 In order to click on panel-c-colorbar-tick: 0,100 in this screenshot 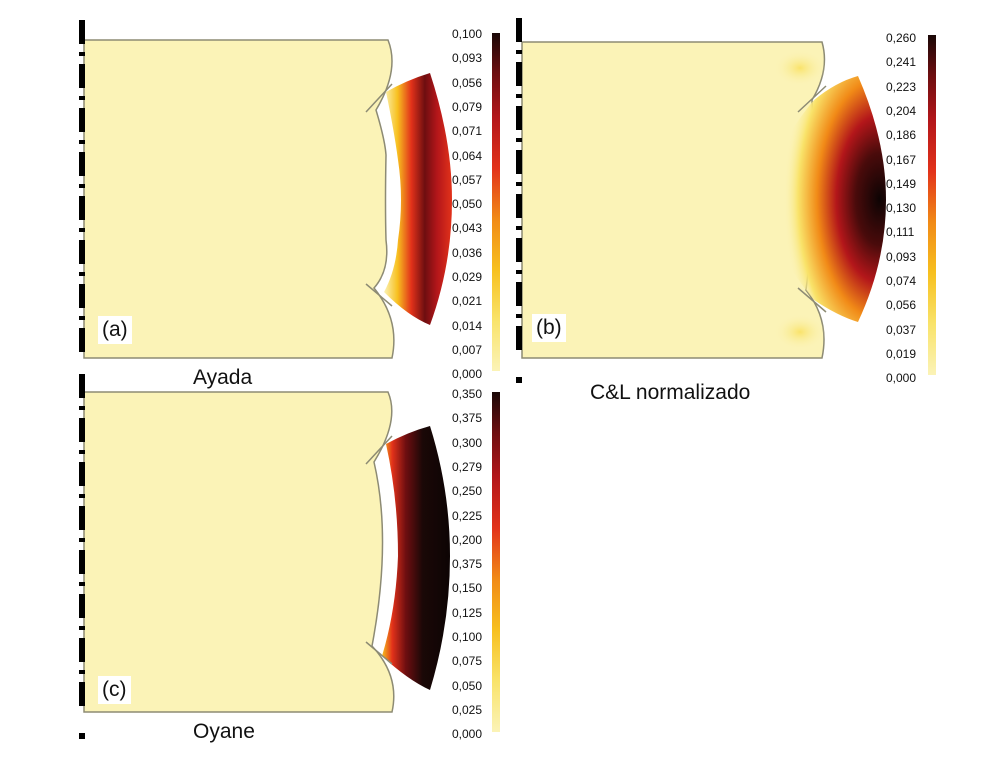, I will do `click(467, 637)`.